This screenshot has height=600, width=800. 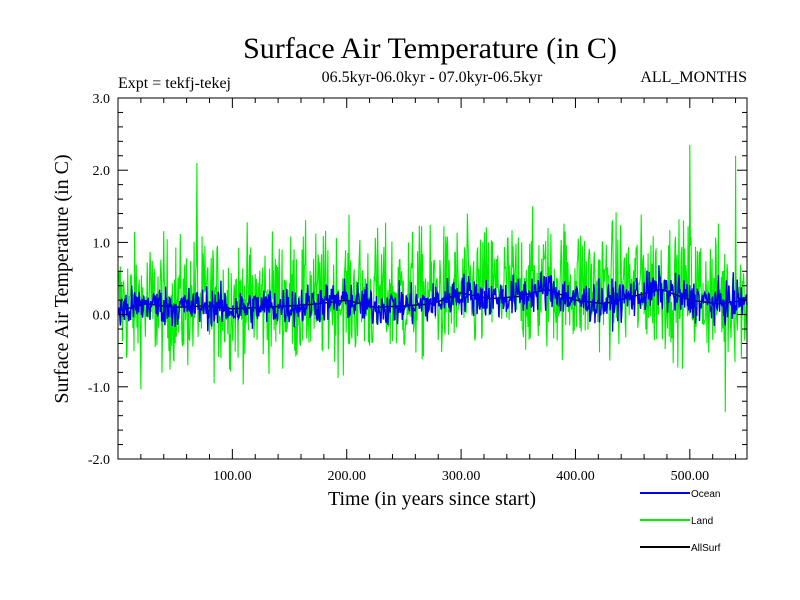 I want to click on x-tick-label: 400.00, so click(x=575, y=476).